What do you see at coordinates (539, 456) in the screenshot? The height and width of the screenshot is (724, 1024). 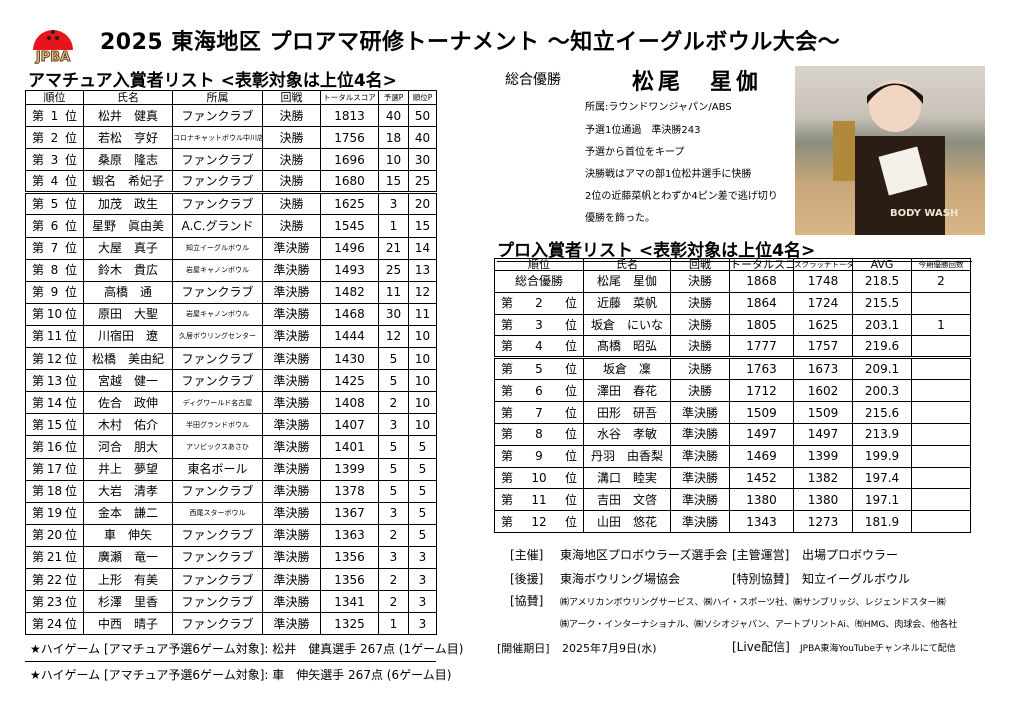 I see `rank-cell: 第 9 位` at bounding box center [539, 456].